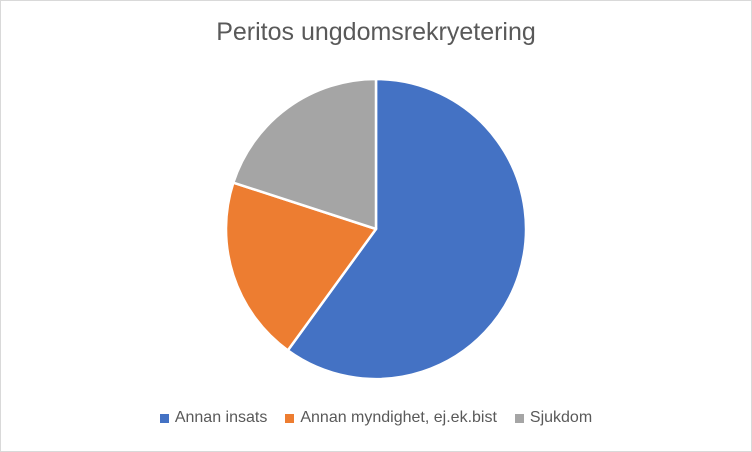 The width and height of the screenshot is (752, 452). Describe the element at coordinates (305, 154) in the screenshot. I see `pie-slice-sjukdom` at that location.